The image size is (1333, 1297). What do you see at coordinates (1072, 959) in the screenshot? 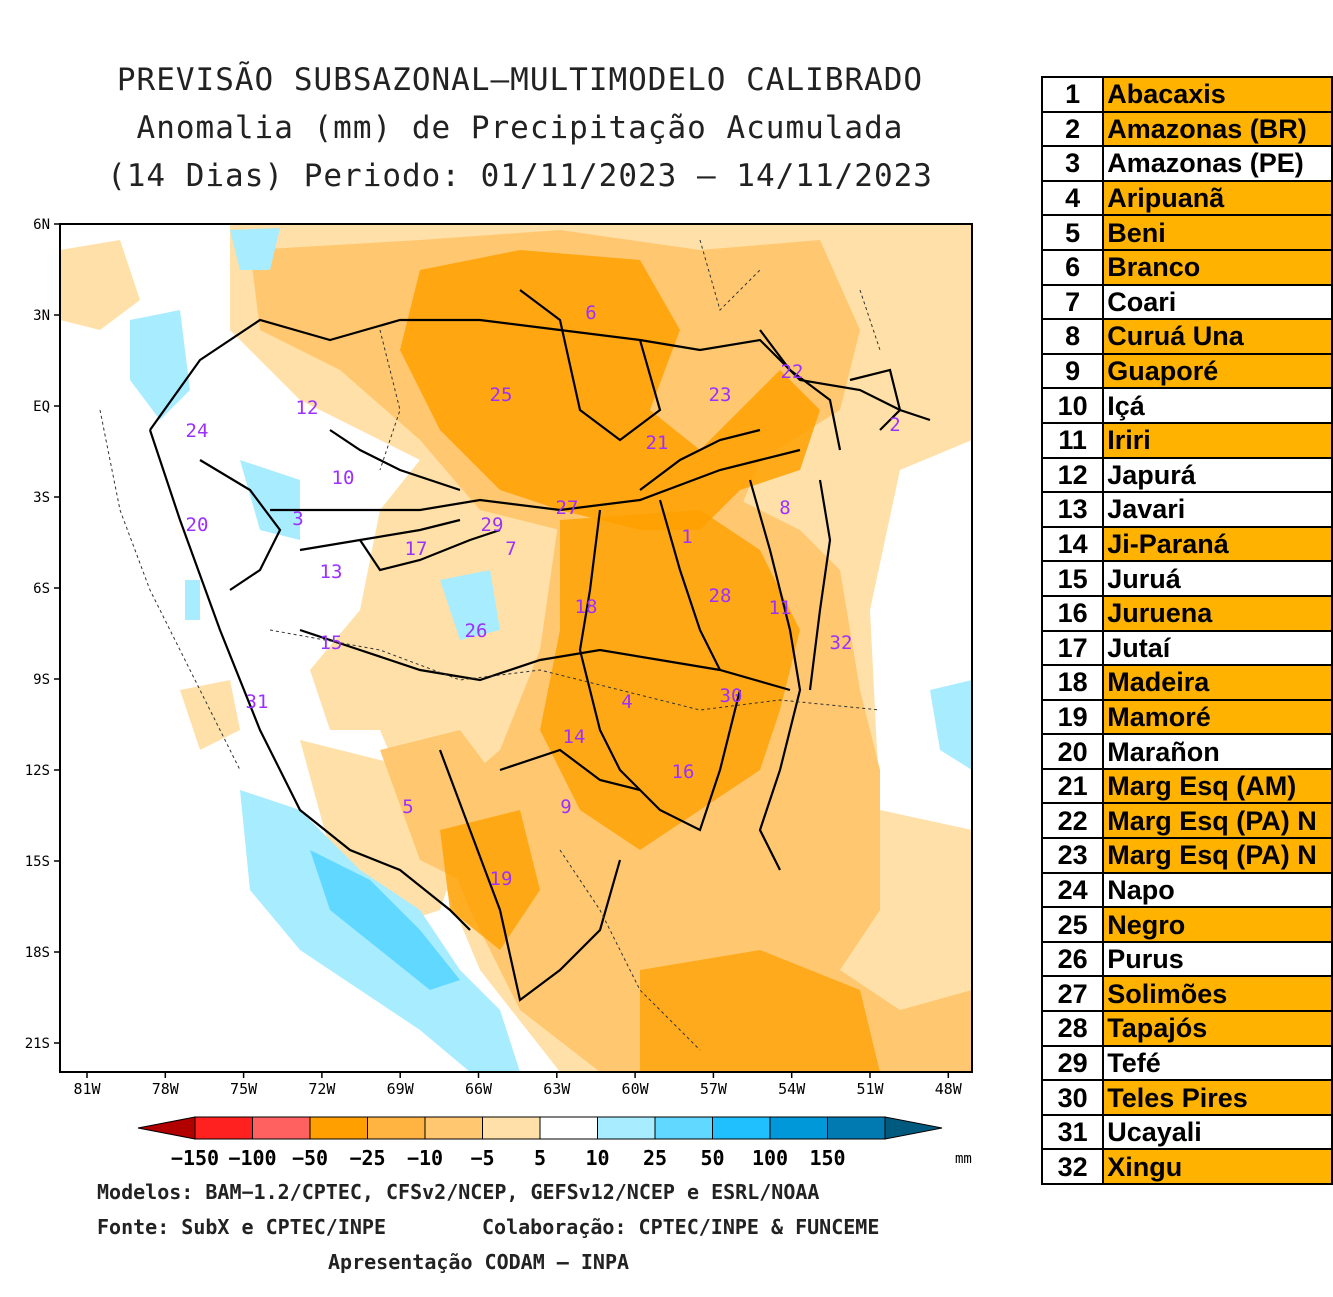
I see `basin-number: 26` at bounding box center [1072, 959].